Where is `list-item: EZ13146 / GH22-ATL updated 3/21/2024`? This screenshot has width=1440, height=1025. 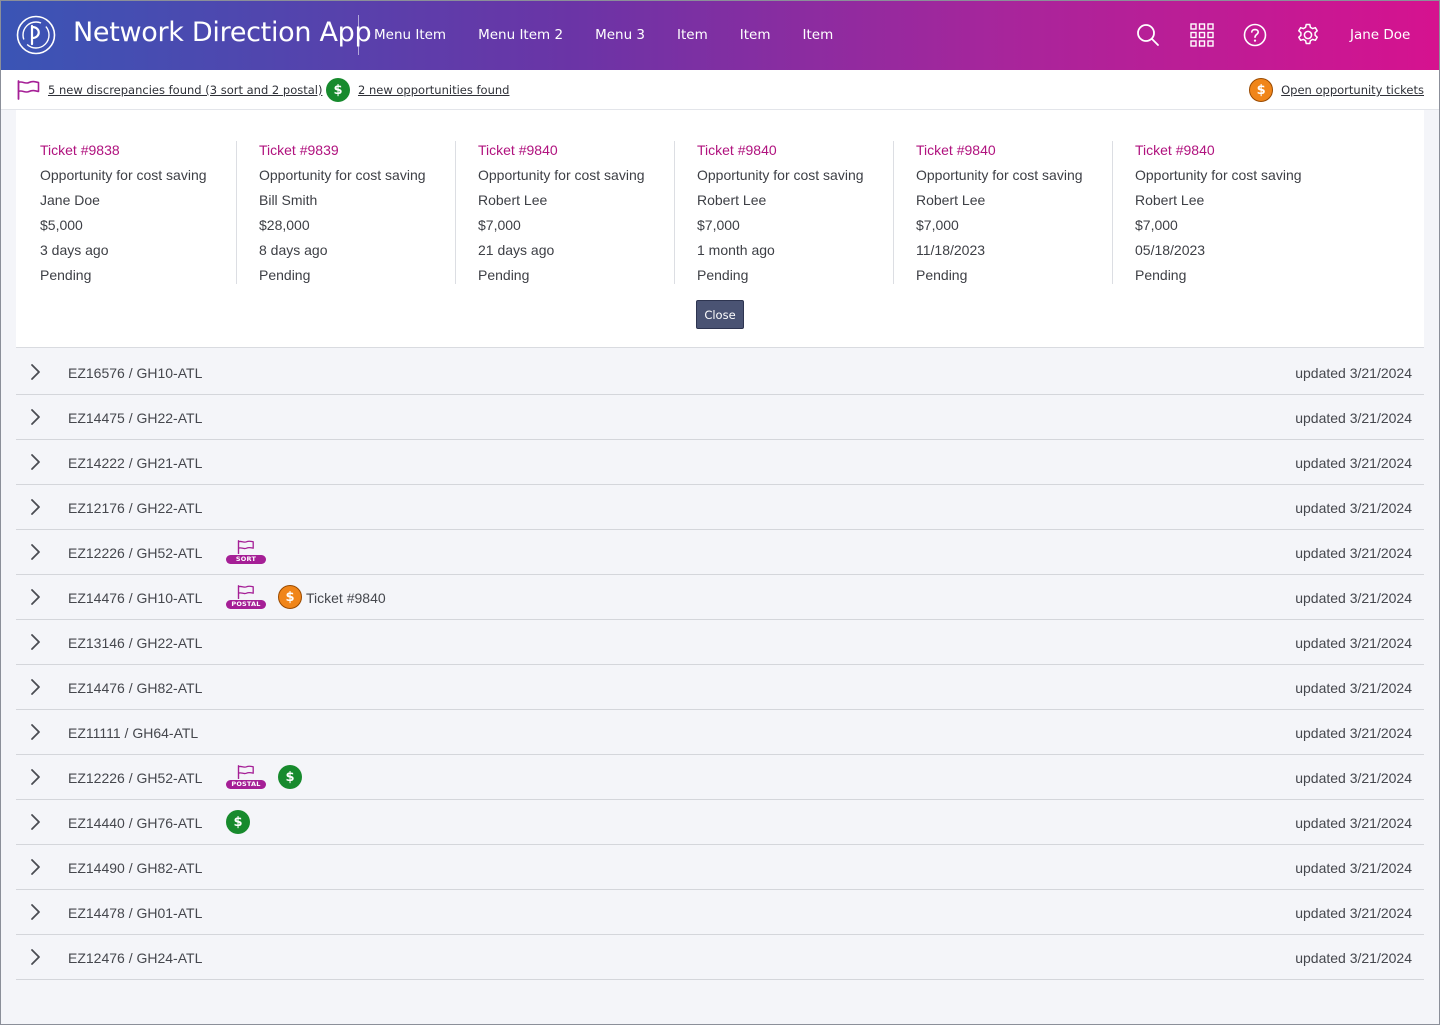
list-item: EZ13146 / GH22-ATL updated 3/21/2024 is located at coordinates (720, 642).